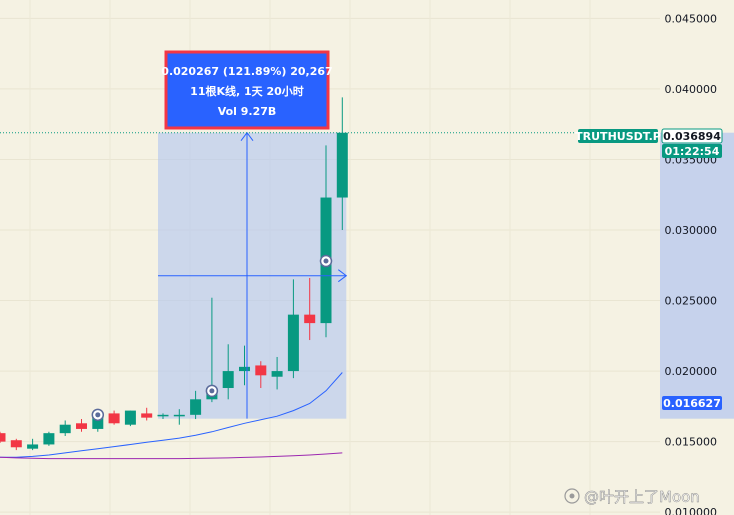 This screenshot has height=515, width=734. I want to click on y-tick-label: 0.025000, so click(691, 301).